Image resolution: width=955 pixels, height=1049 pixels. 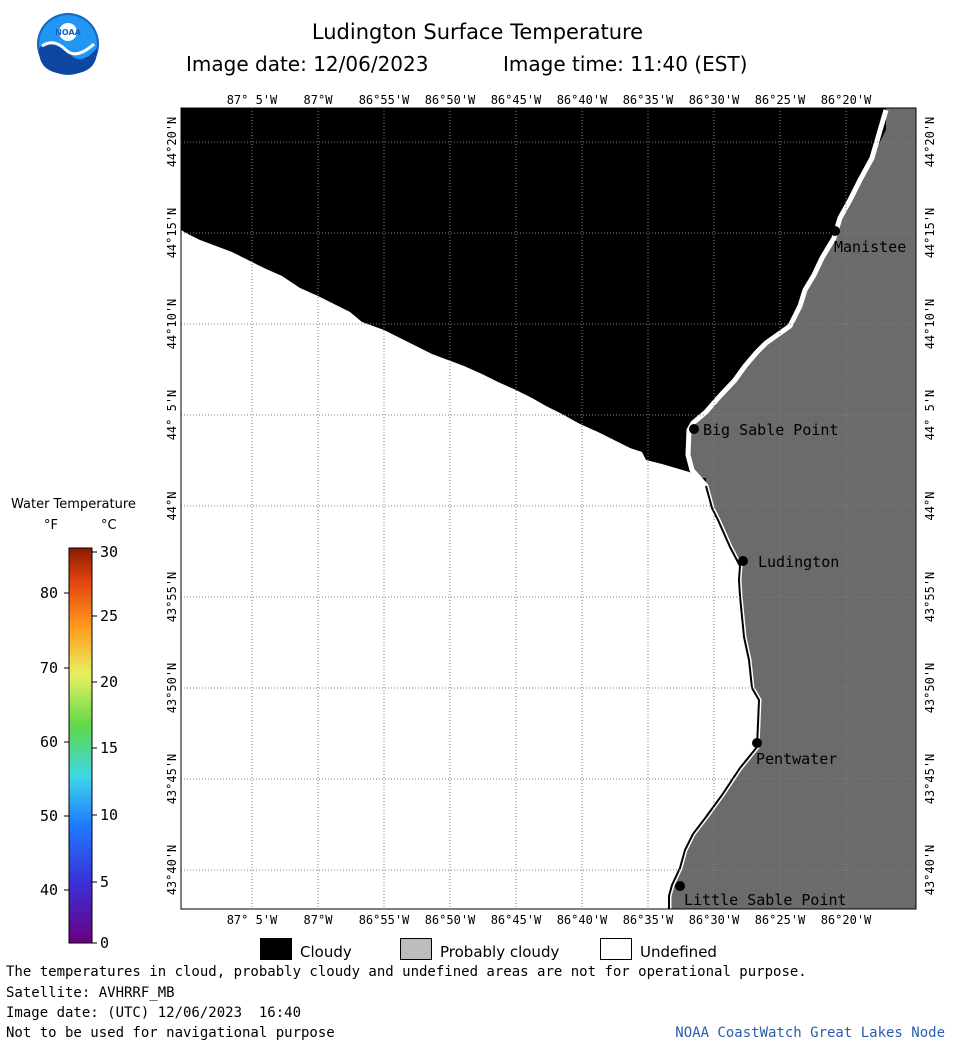 I want to click on scale-title: Water Temperature, so click(x=73, y=504).